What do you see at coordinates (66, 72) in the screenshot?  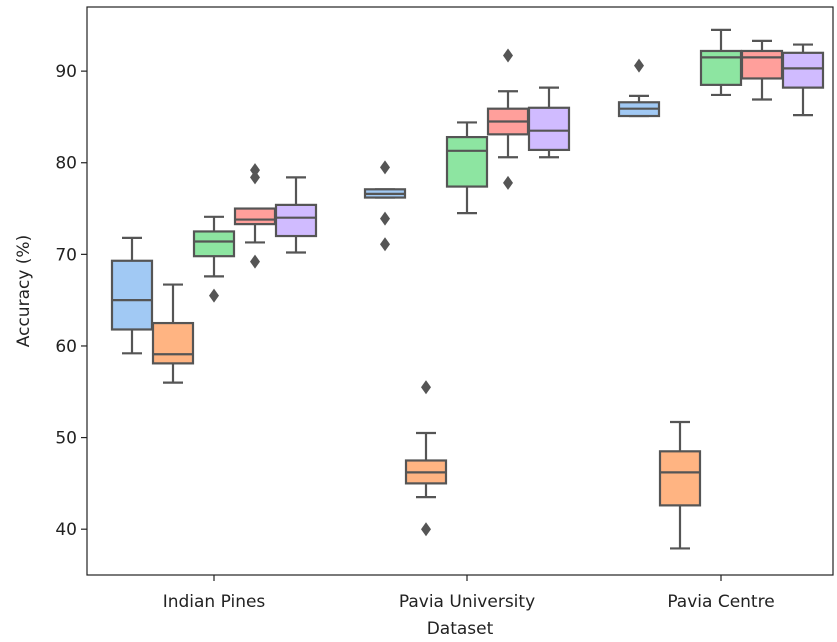 I see `y-tick-label: 90` at bounding box center [66, 72].